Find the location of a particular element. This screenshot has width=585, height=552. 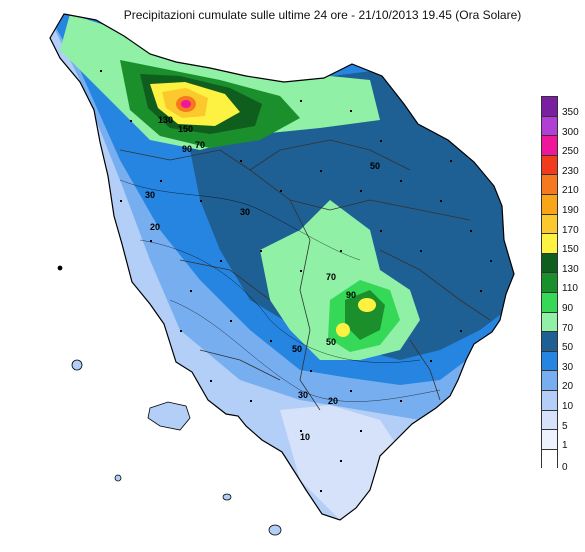

legend-label: 210 is located at coordinates (570, 191).